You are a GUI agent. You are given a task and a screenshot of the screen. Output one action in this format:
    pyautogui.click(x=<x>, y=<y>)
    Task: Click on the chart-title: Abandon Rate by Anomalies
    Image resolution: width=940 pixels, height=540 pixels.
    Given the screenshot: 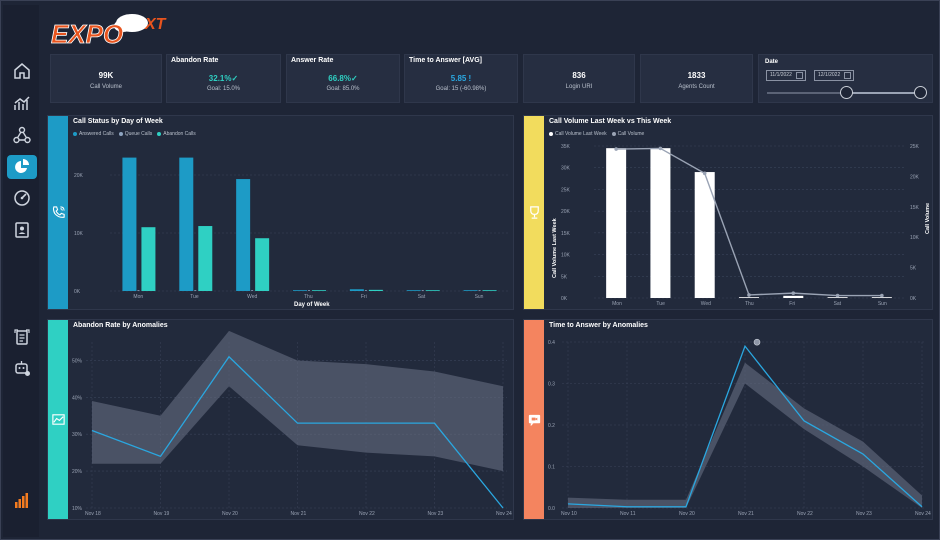 What is the action you would take?
    pyautogui.click(x=120, y=325)
    